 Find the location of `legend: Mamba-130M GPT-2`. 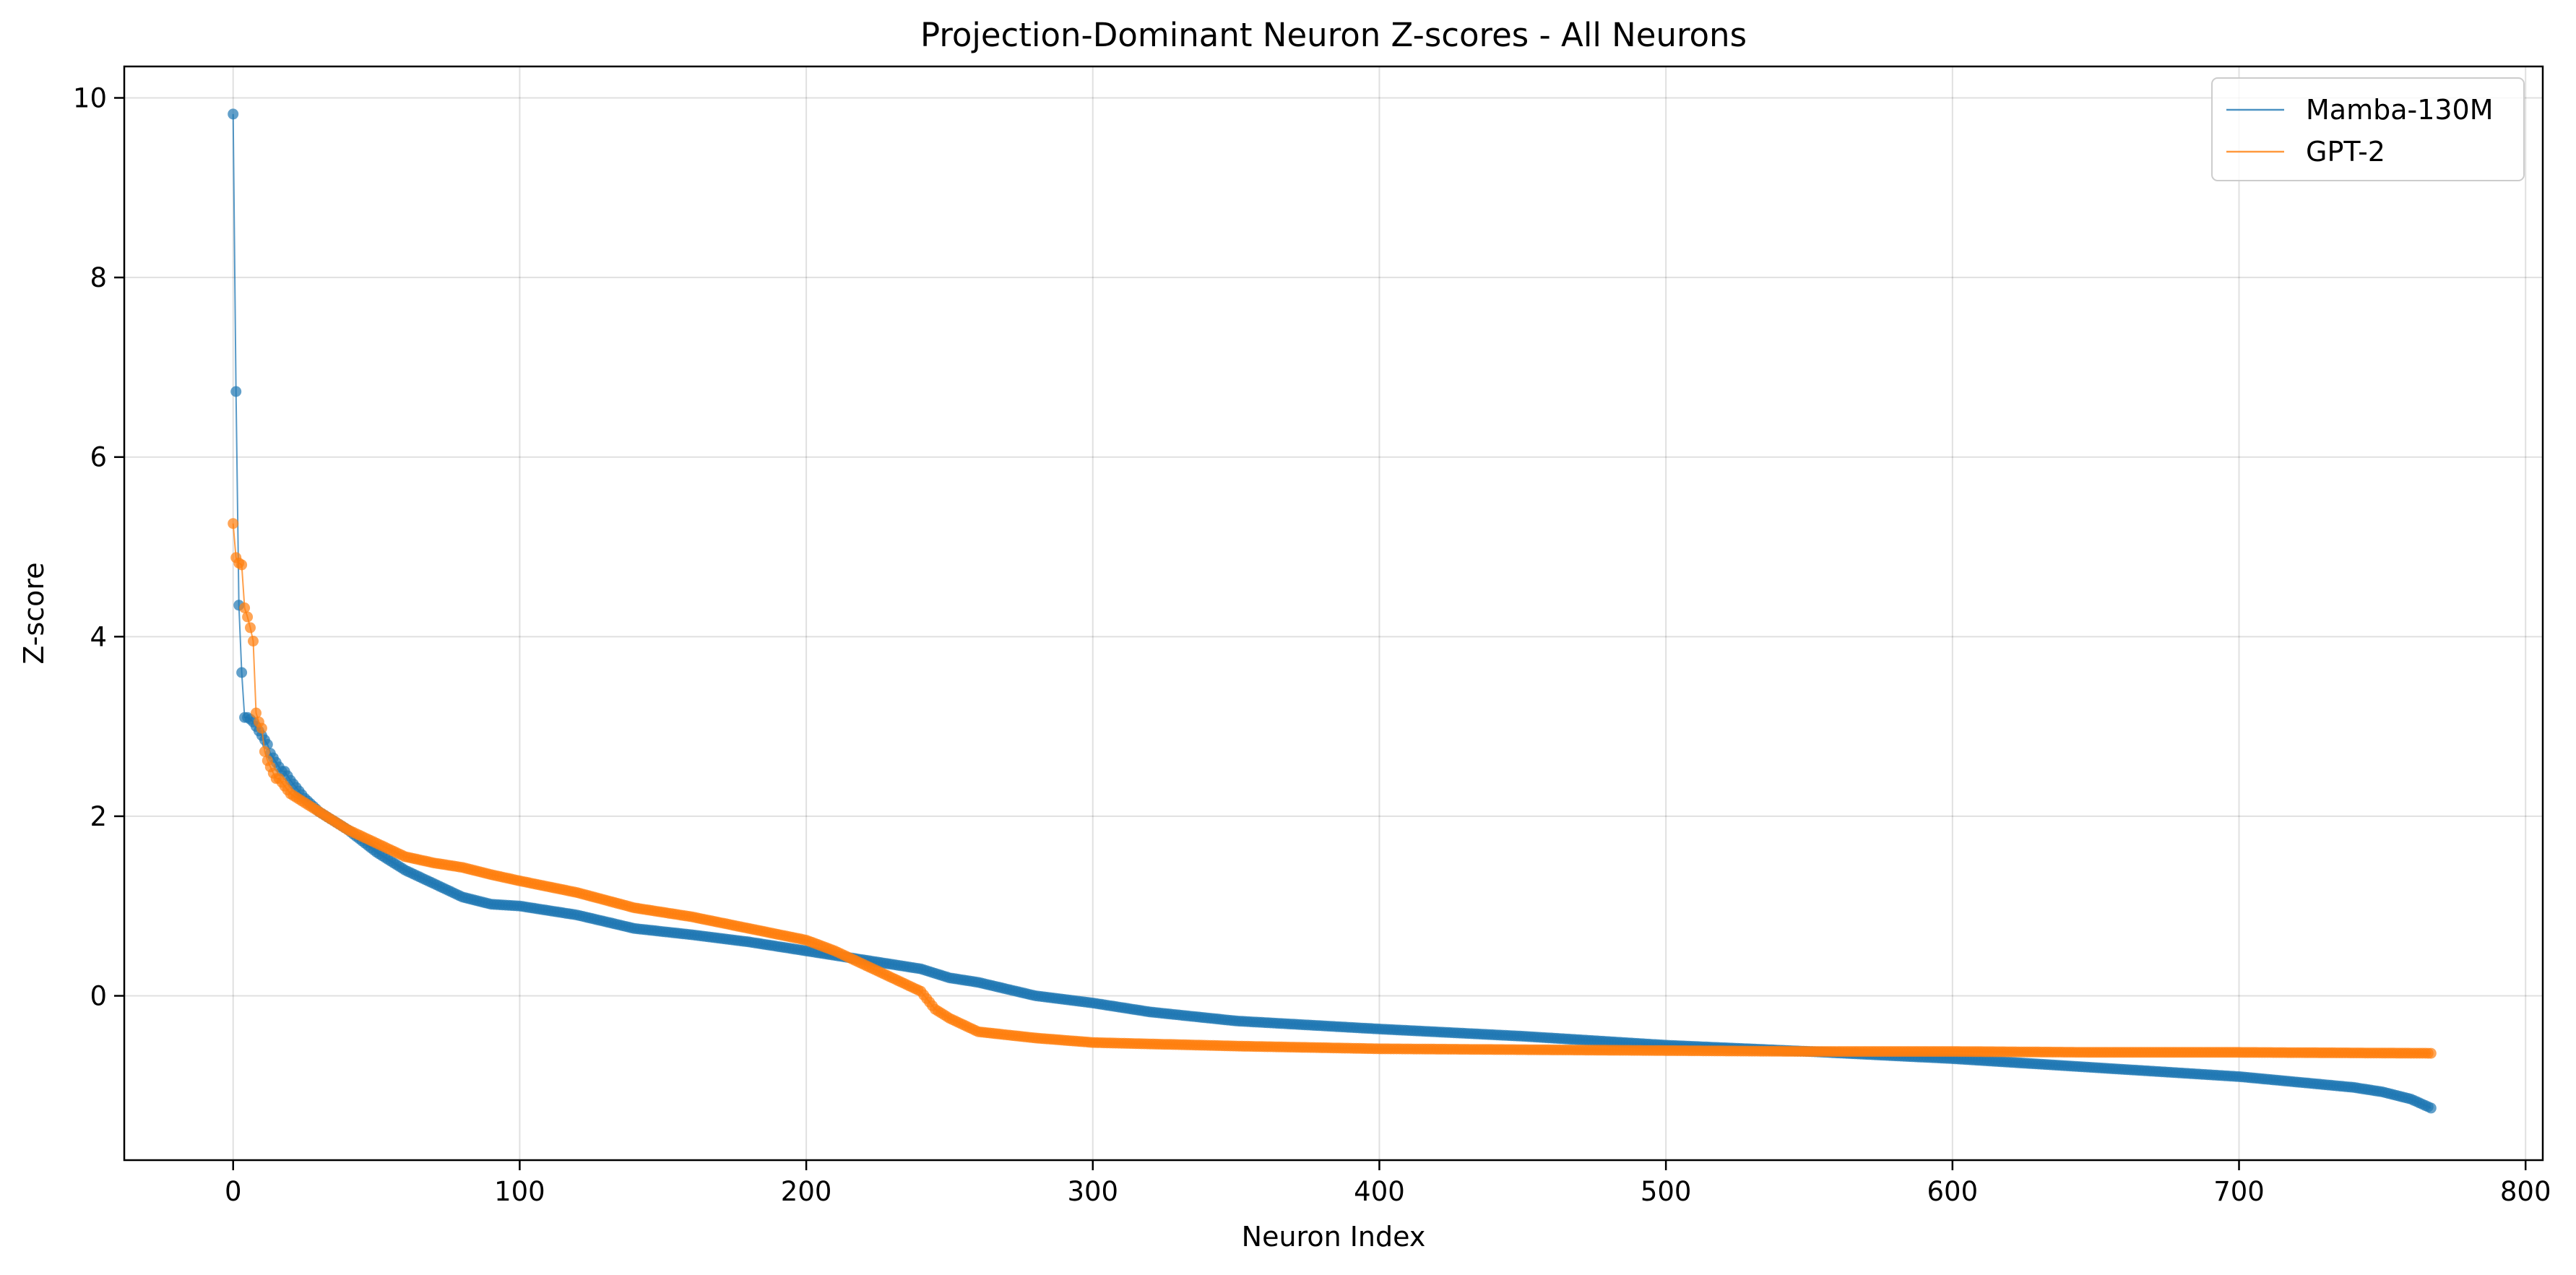

legend: Mamba-130M GPT-2 is located at coordinates (2368, 129).